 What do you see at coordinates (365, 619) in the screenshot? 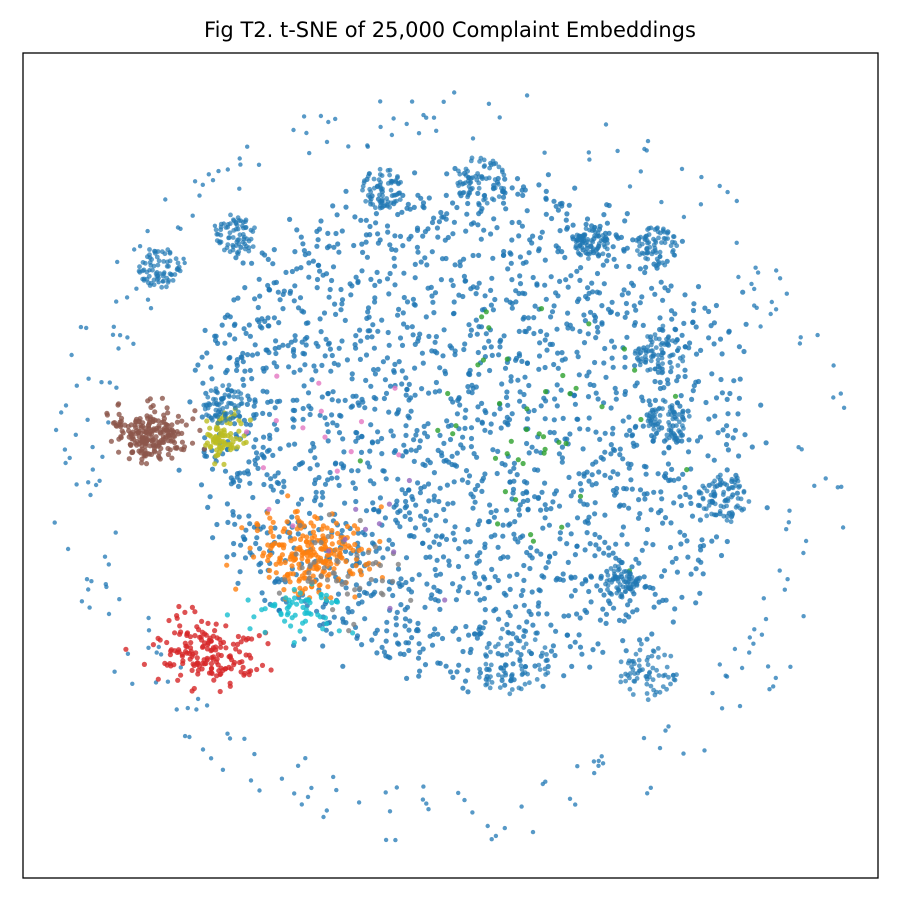
I see `point-2037` at bounding box center [365, 619].